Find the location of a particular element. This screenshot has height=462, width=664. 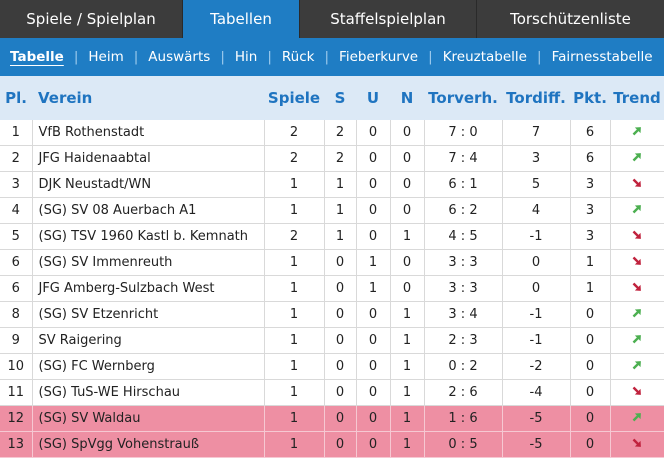

rank: 12 is located at coordinates (16, 418).